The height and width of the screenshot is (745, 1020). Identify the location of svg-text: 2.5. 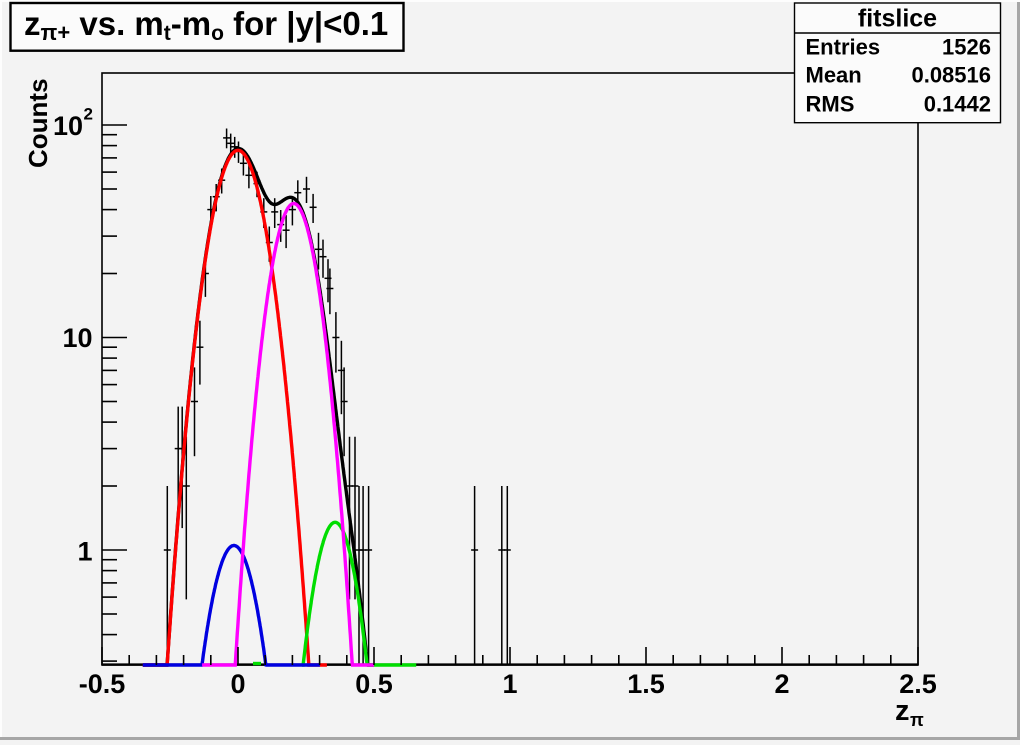
(918, 684).